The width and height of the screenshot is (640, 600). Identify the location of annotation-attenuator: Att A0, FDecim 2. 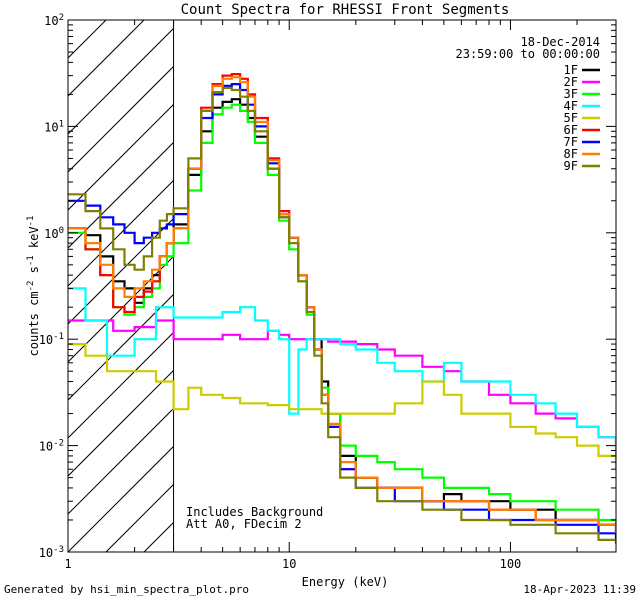
(244, 524).